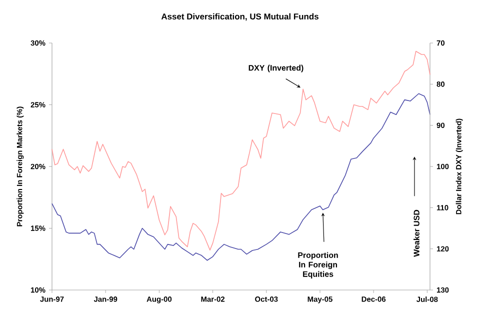 This screenshot has width=480, height=318. I want to click on chart-title: Asset Diversification, US Mutual Funds, so click(239, 17).